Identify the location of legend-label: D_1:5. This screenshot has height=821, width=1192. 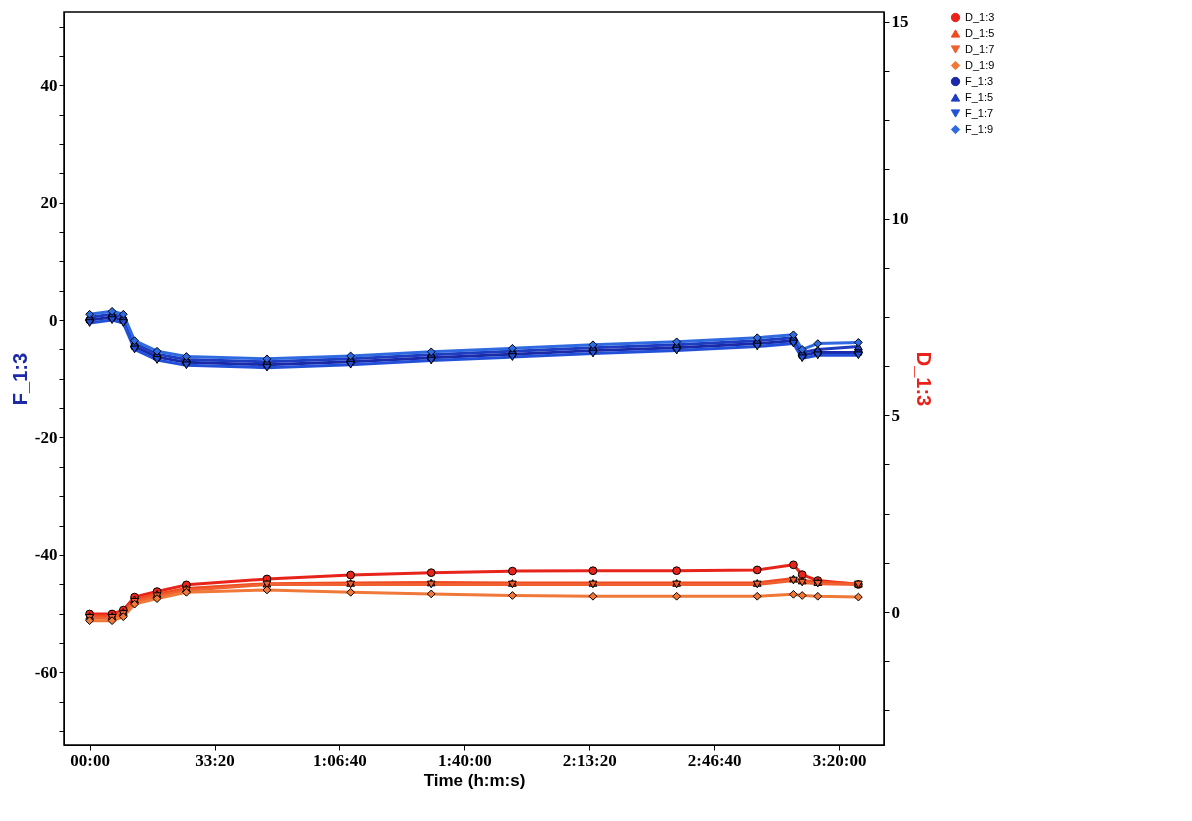
(980, 32).